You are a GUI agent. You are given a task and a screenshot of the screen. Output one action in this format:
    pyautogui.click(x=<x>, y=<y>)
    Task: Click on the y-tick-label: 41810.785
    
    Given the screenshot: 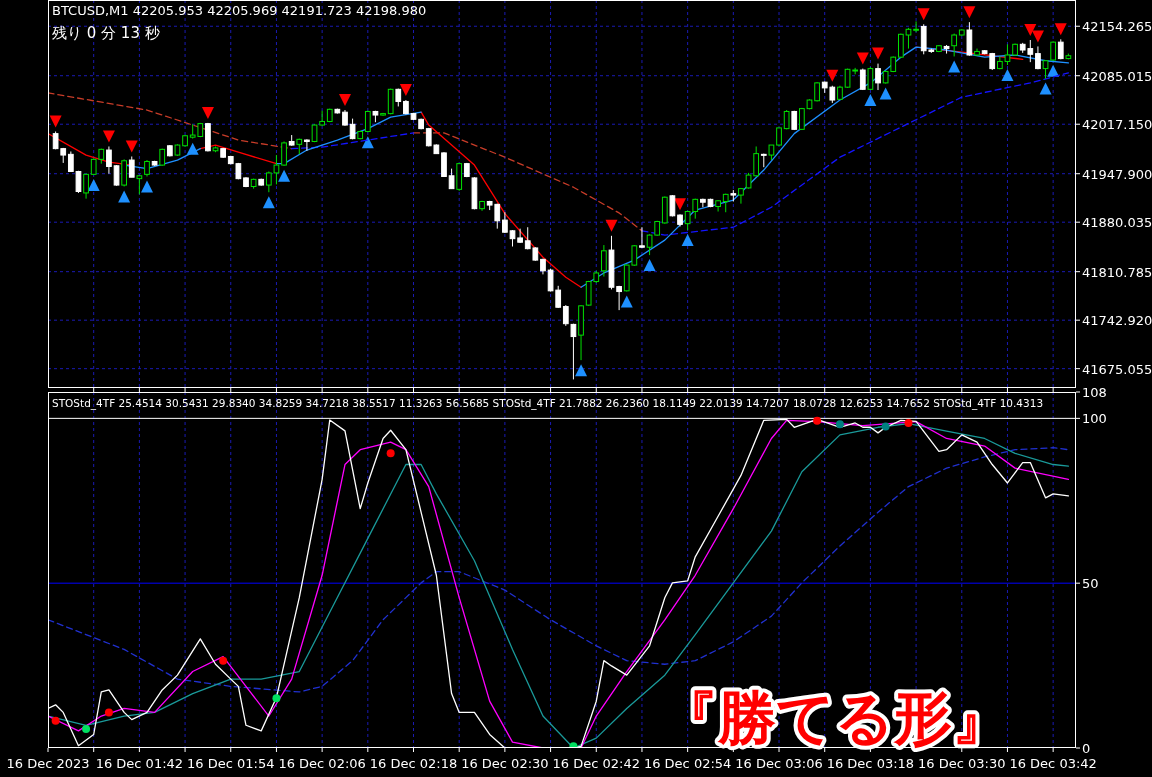 What is the action you would take?
    pyautogui.click(x=1117, y=272)
    